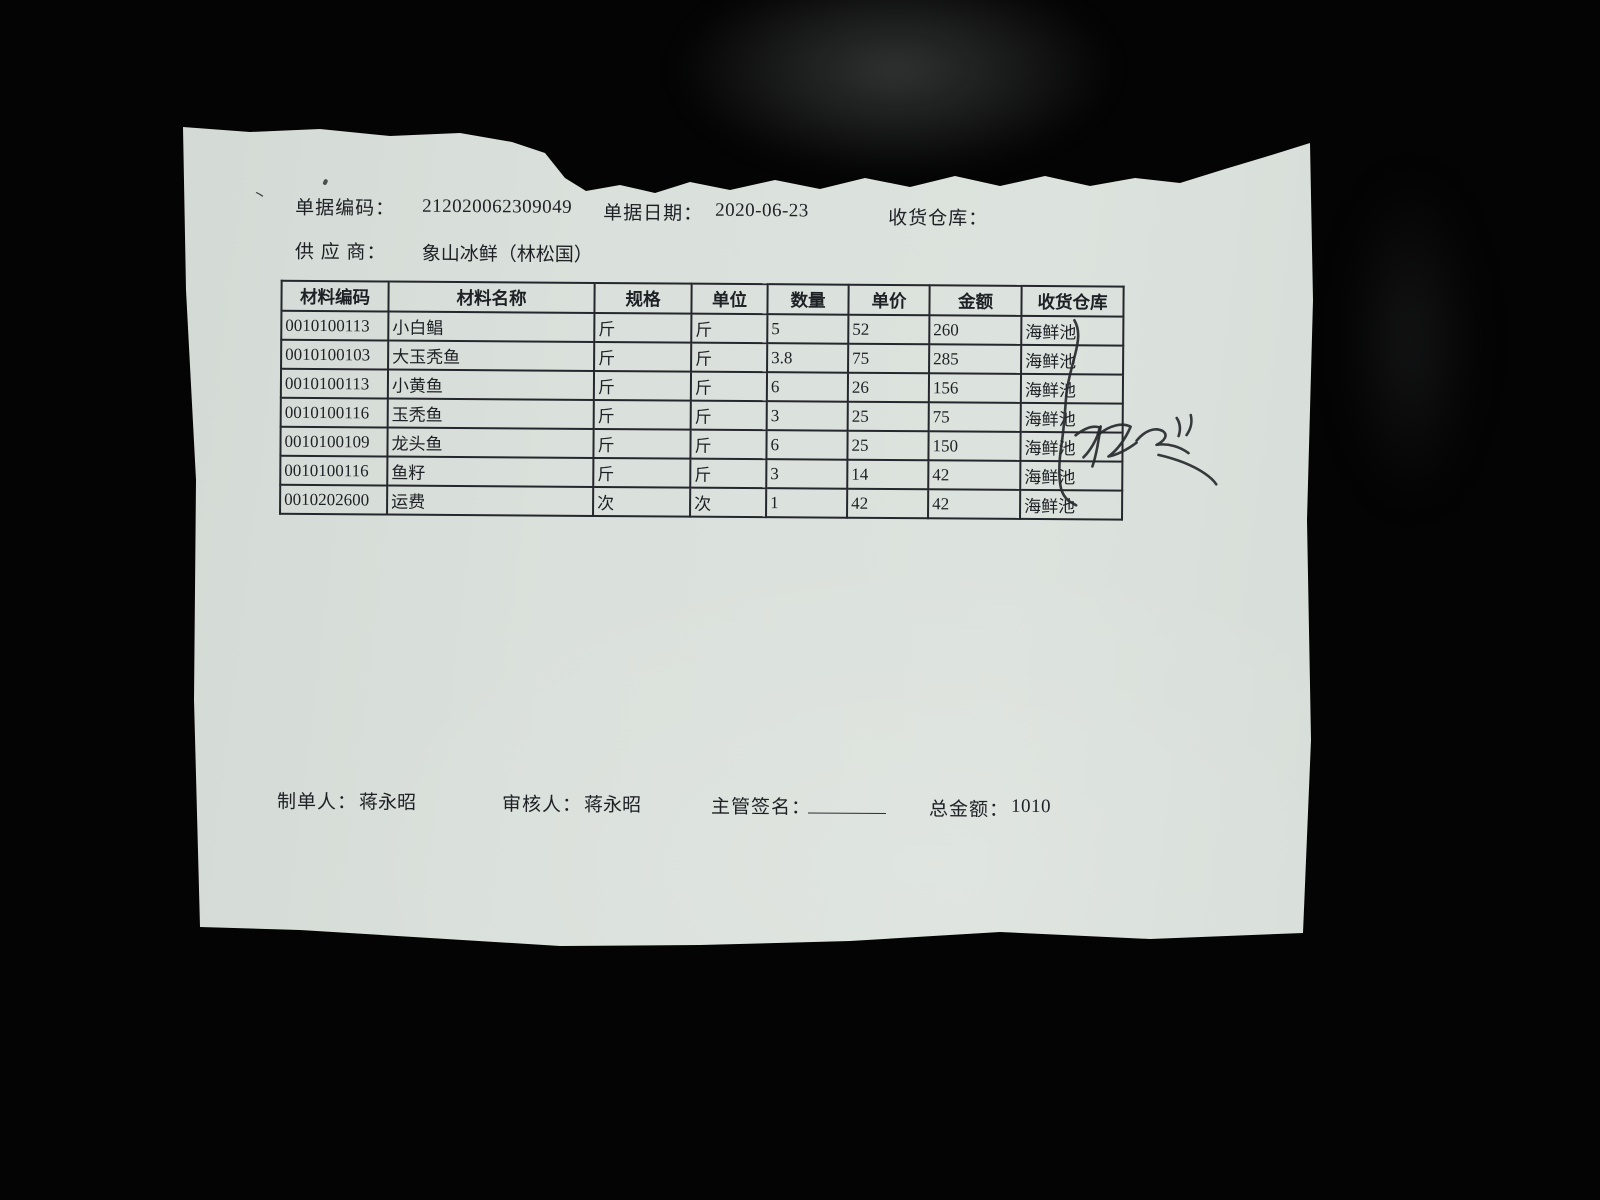  What do you see at coordinates (345, 208) in the screenshot?
I see `doc-no-label: 单据编码：` at bounding box center [345, 208].